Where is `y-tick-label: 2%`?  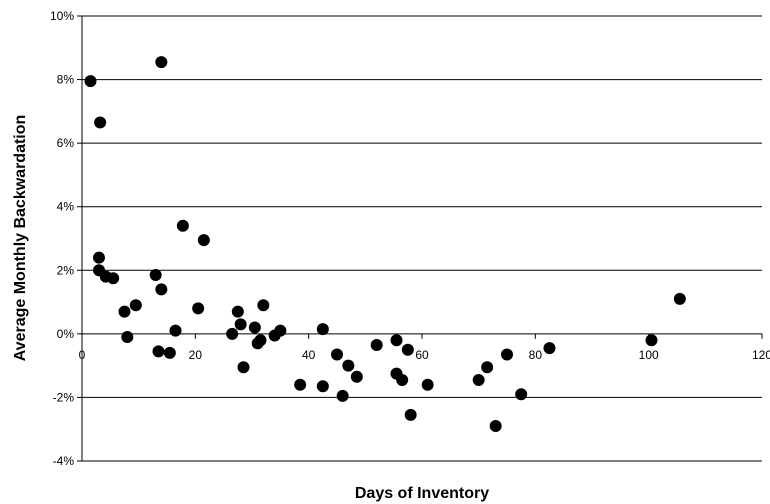 y-tick-label: 2% is located at coordinates (66, 270).